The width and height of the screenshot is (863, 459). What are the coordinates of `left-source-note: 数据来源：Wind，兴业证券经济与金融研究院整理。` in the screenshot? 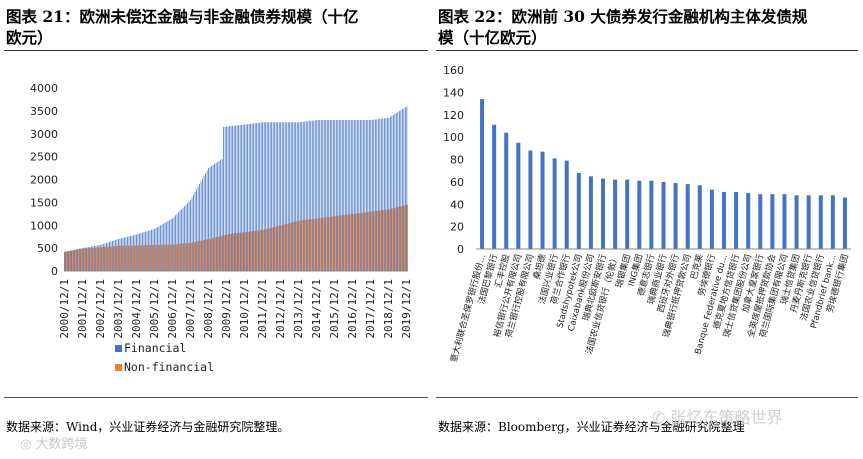 It's located at (148, 427).